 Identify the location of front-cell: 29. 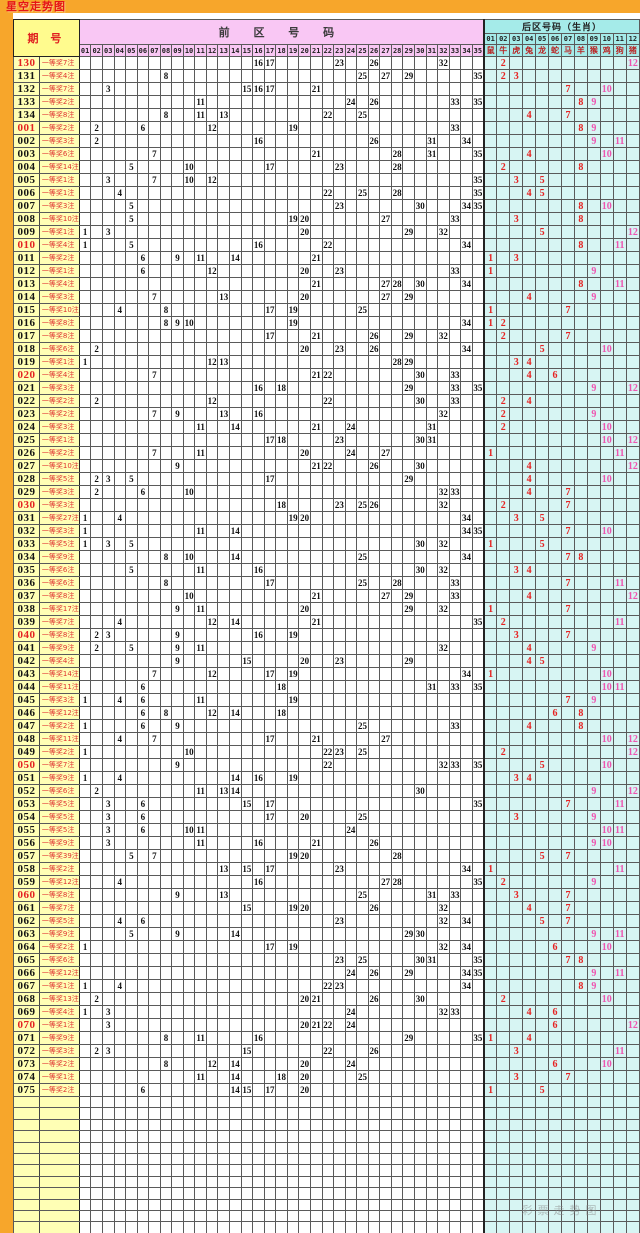
(408, 388).